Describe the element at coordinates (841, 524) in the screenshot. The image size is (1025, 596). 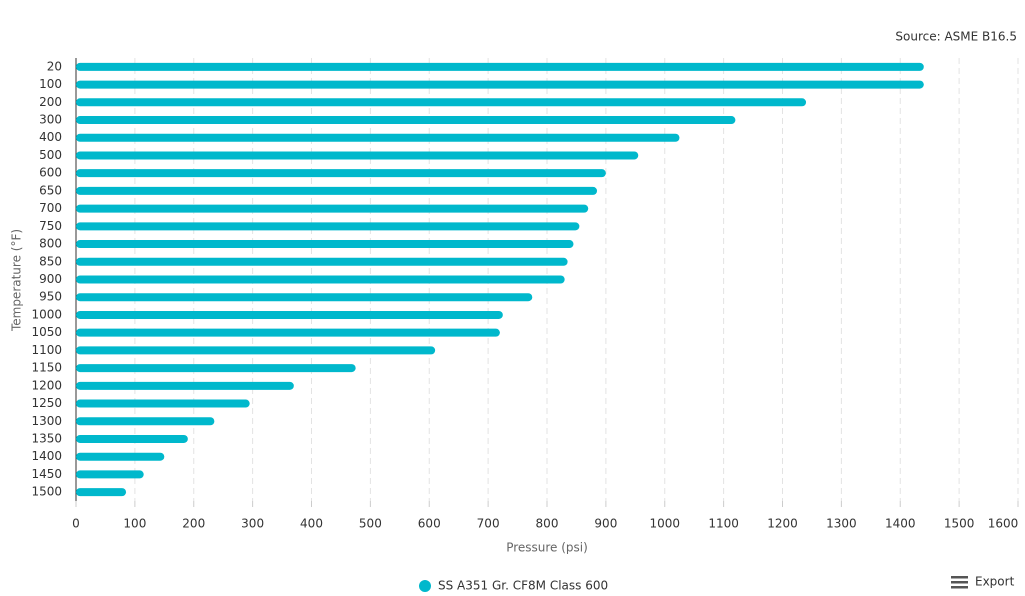
I see `x-tick-label: 1300` at that location.